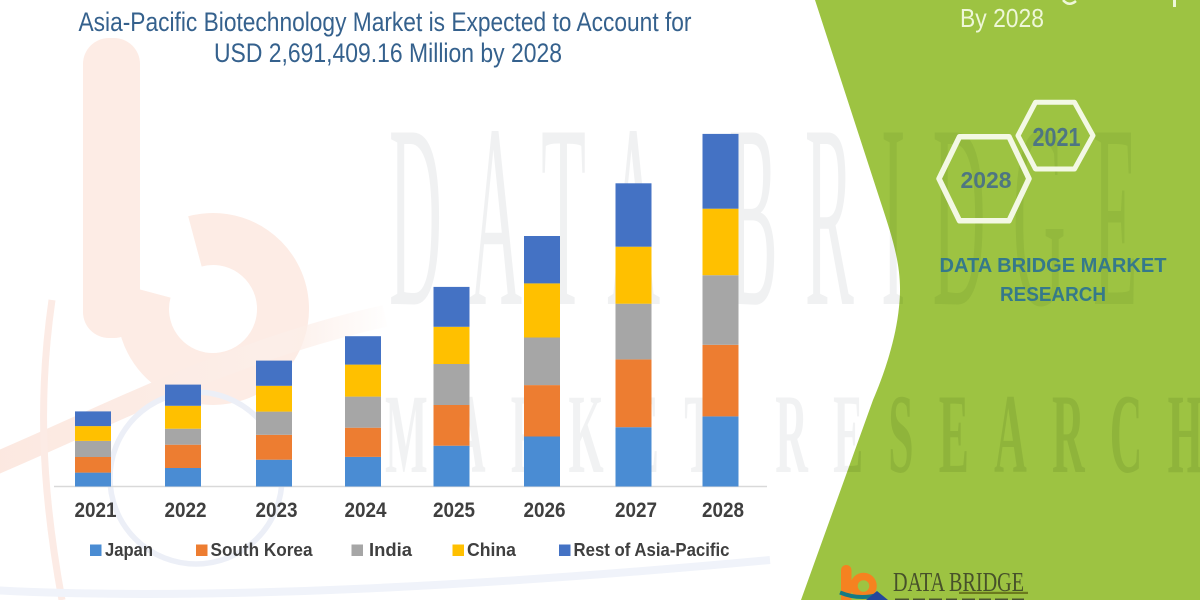 This screenshot has width=1200, height=600. What do you see at coordinates (1002, 18) in the screenshot?
I see `svg-text: By 2028` at bounding box center [1002, 18].